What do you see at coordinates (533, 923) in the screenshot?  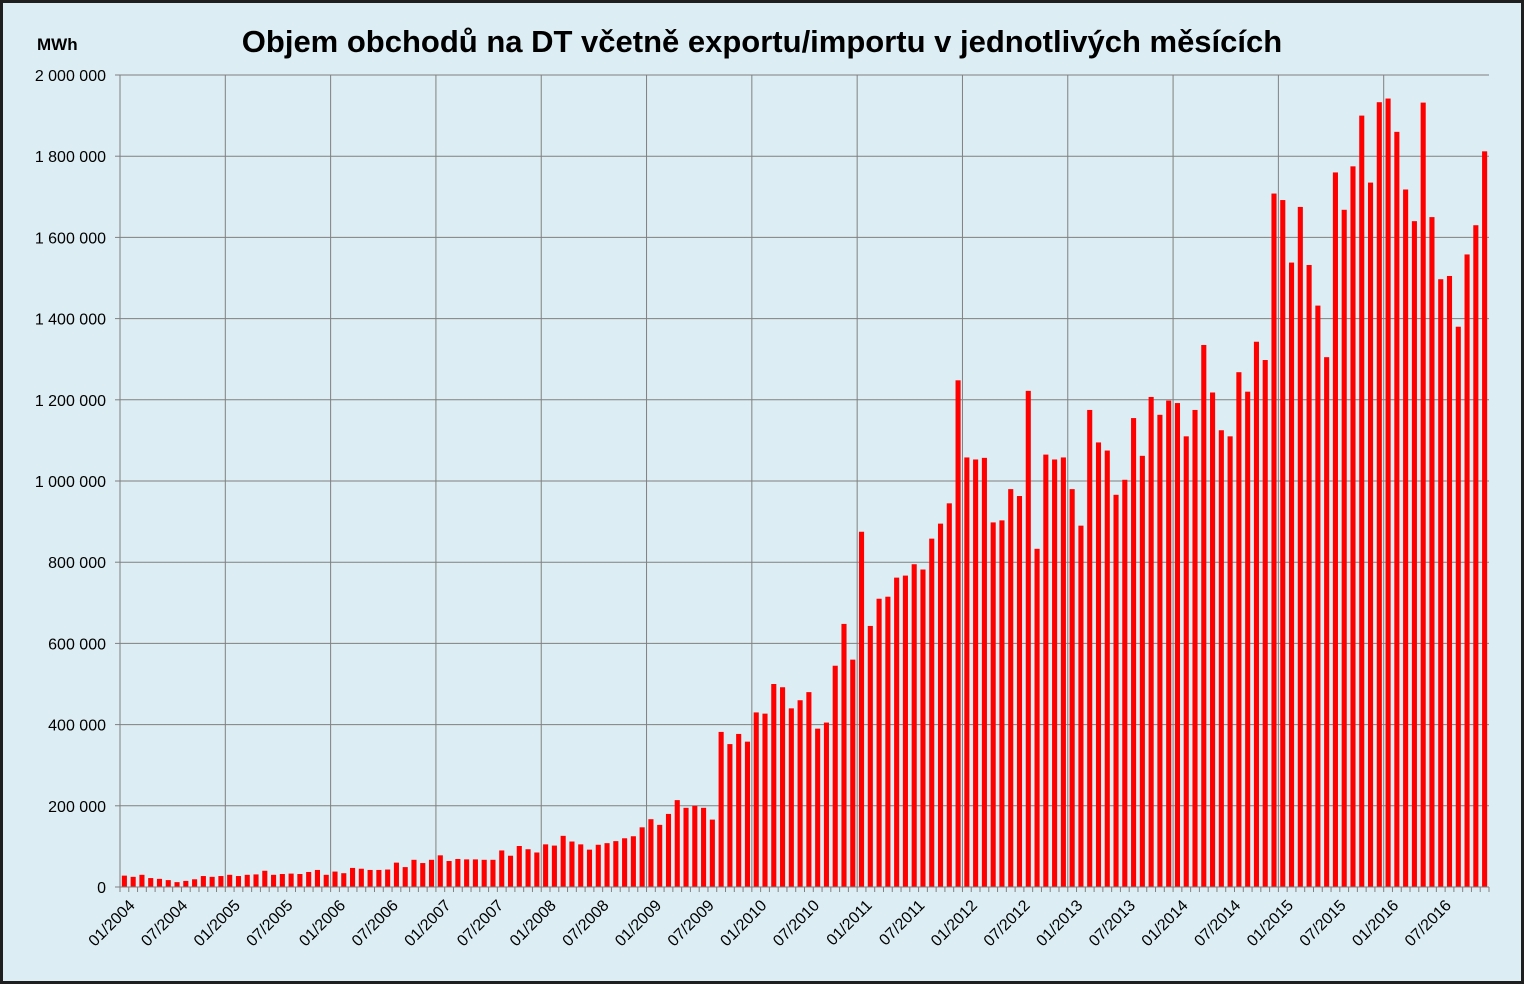 I see `x-tick-label: 01/2008` at bounding box center [533, 923].